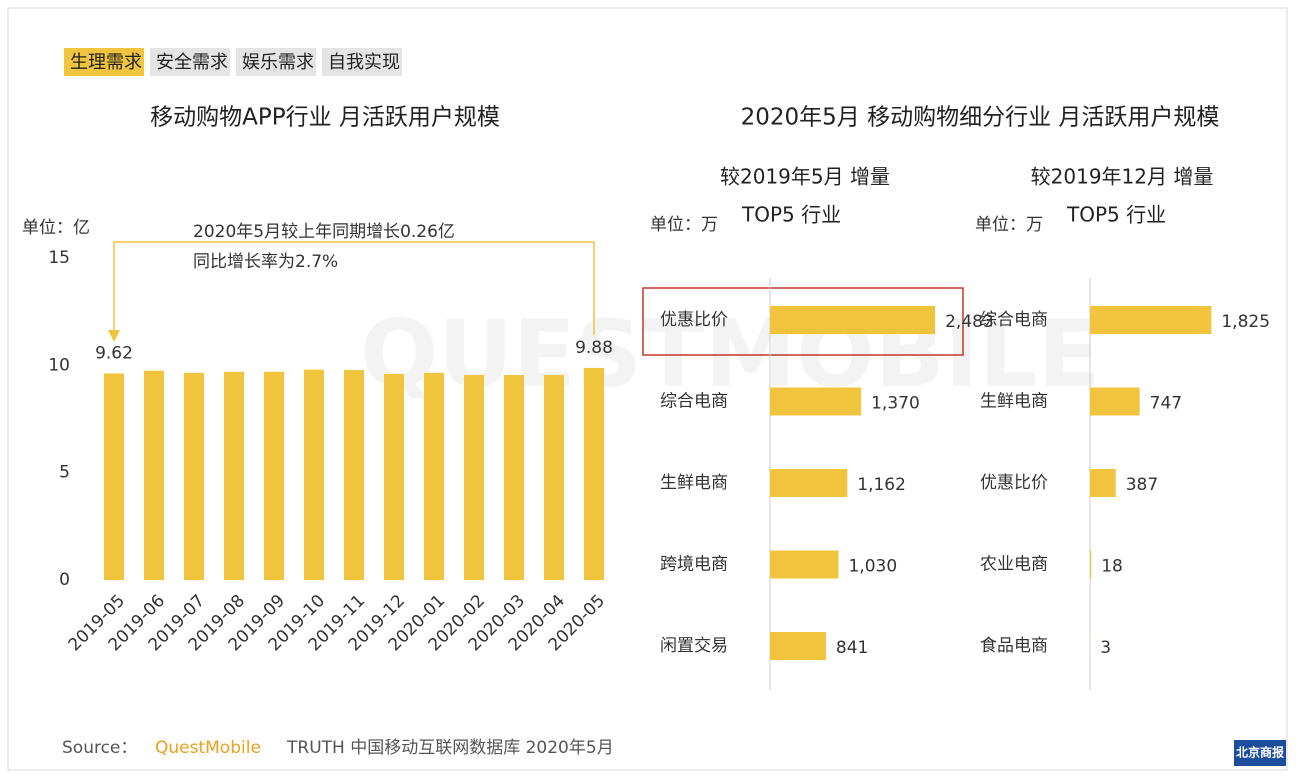 Image resolution: width=1296 pixels, height=776 pixels. What do you see at coordinates (1166, 404) in the screenshot?
I see `value-label: 747` at bounding box center [1166, 404].